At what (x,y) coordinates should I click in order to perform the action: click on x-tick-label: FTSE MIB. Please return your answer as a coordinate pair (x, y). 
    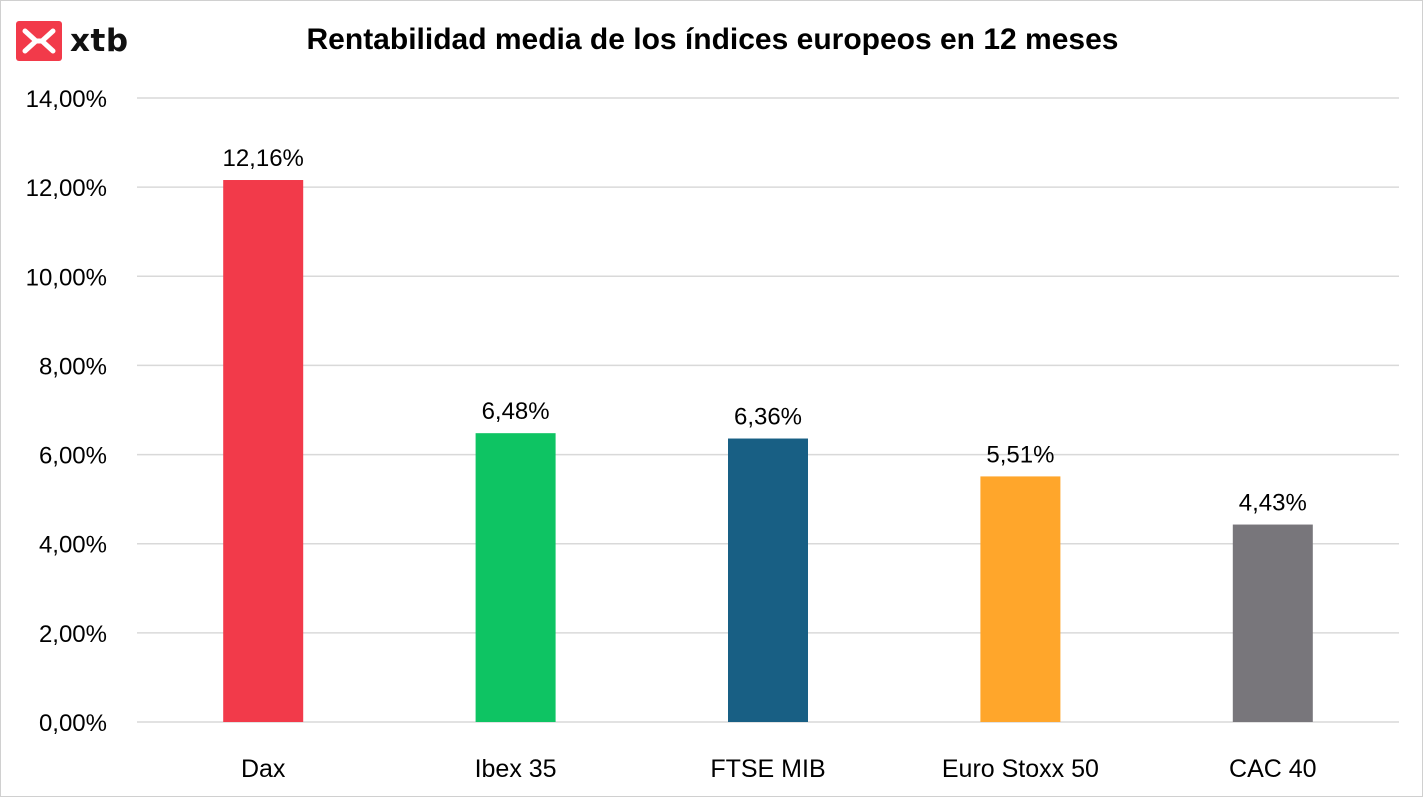
    Looking at the image, I should click on (767, 769).